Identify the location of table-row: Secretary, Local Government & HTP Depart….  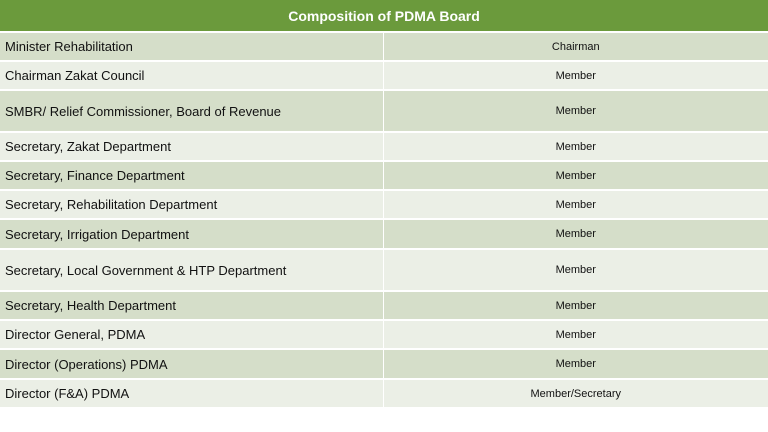
(384, 270).